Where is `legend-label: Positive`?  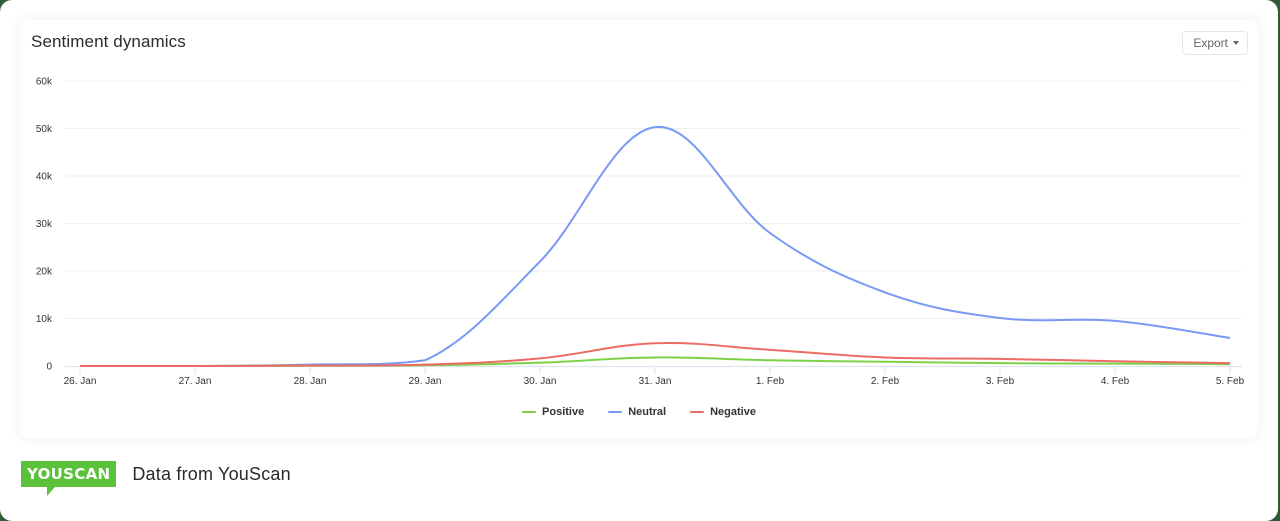
legend-label: Positive is located at coordinates (563, 412).